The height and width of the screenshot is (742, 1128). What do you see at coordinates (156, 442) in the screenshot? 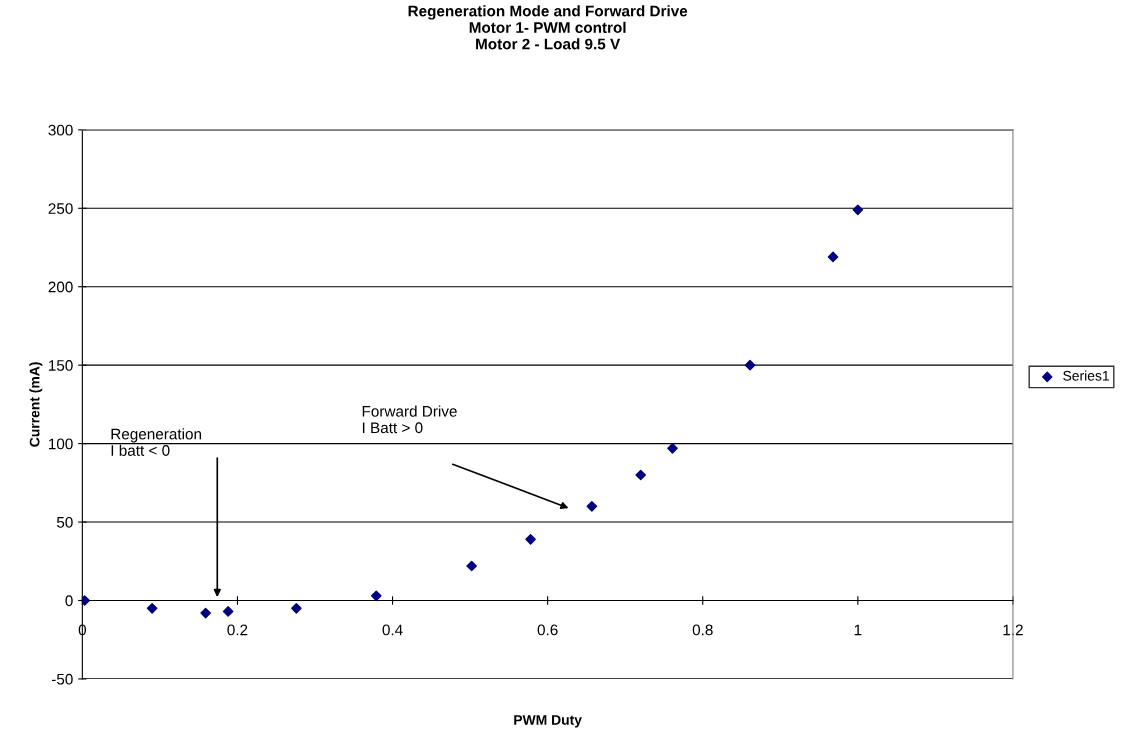
I see `annotation: Regeneration I batt < 0` at bounding box center [156, 442].